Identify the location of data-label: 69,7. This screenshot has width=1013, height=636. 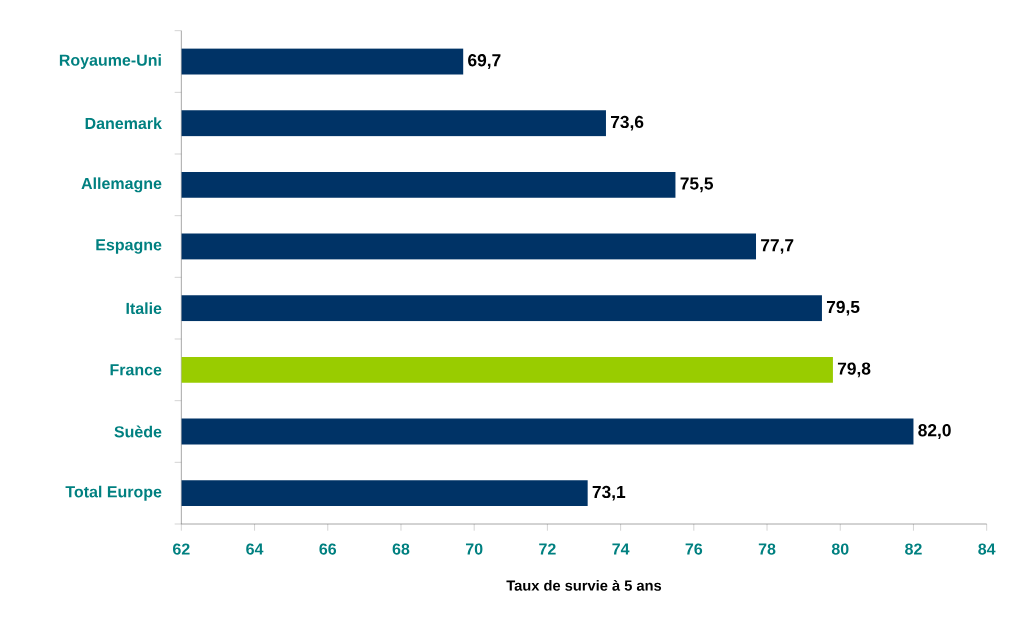
(484, 61).